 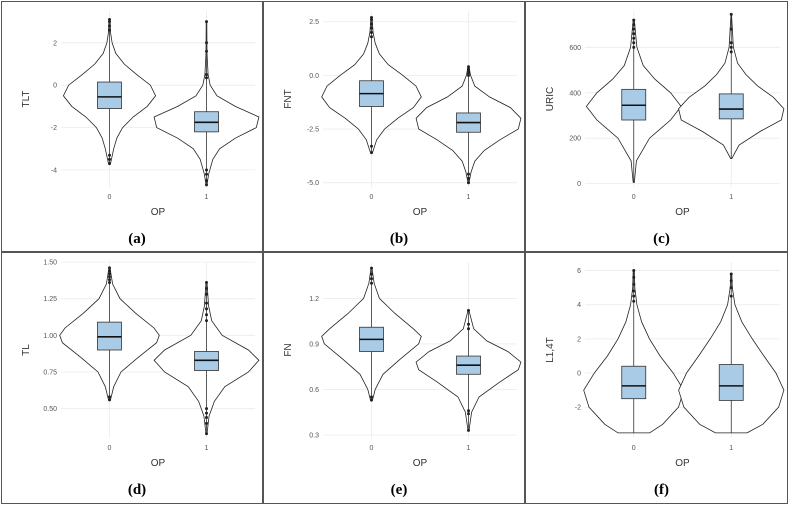 What do you see at coordinates (137, 490) in the screenshot?
I see `panel-label: (d)` at bounding box center [137, 490].